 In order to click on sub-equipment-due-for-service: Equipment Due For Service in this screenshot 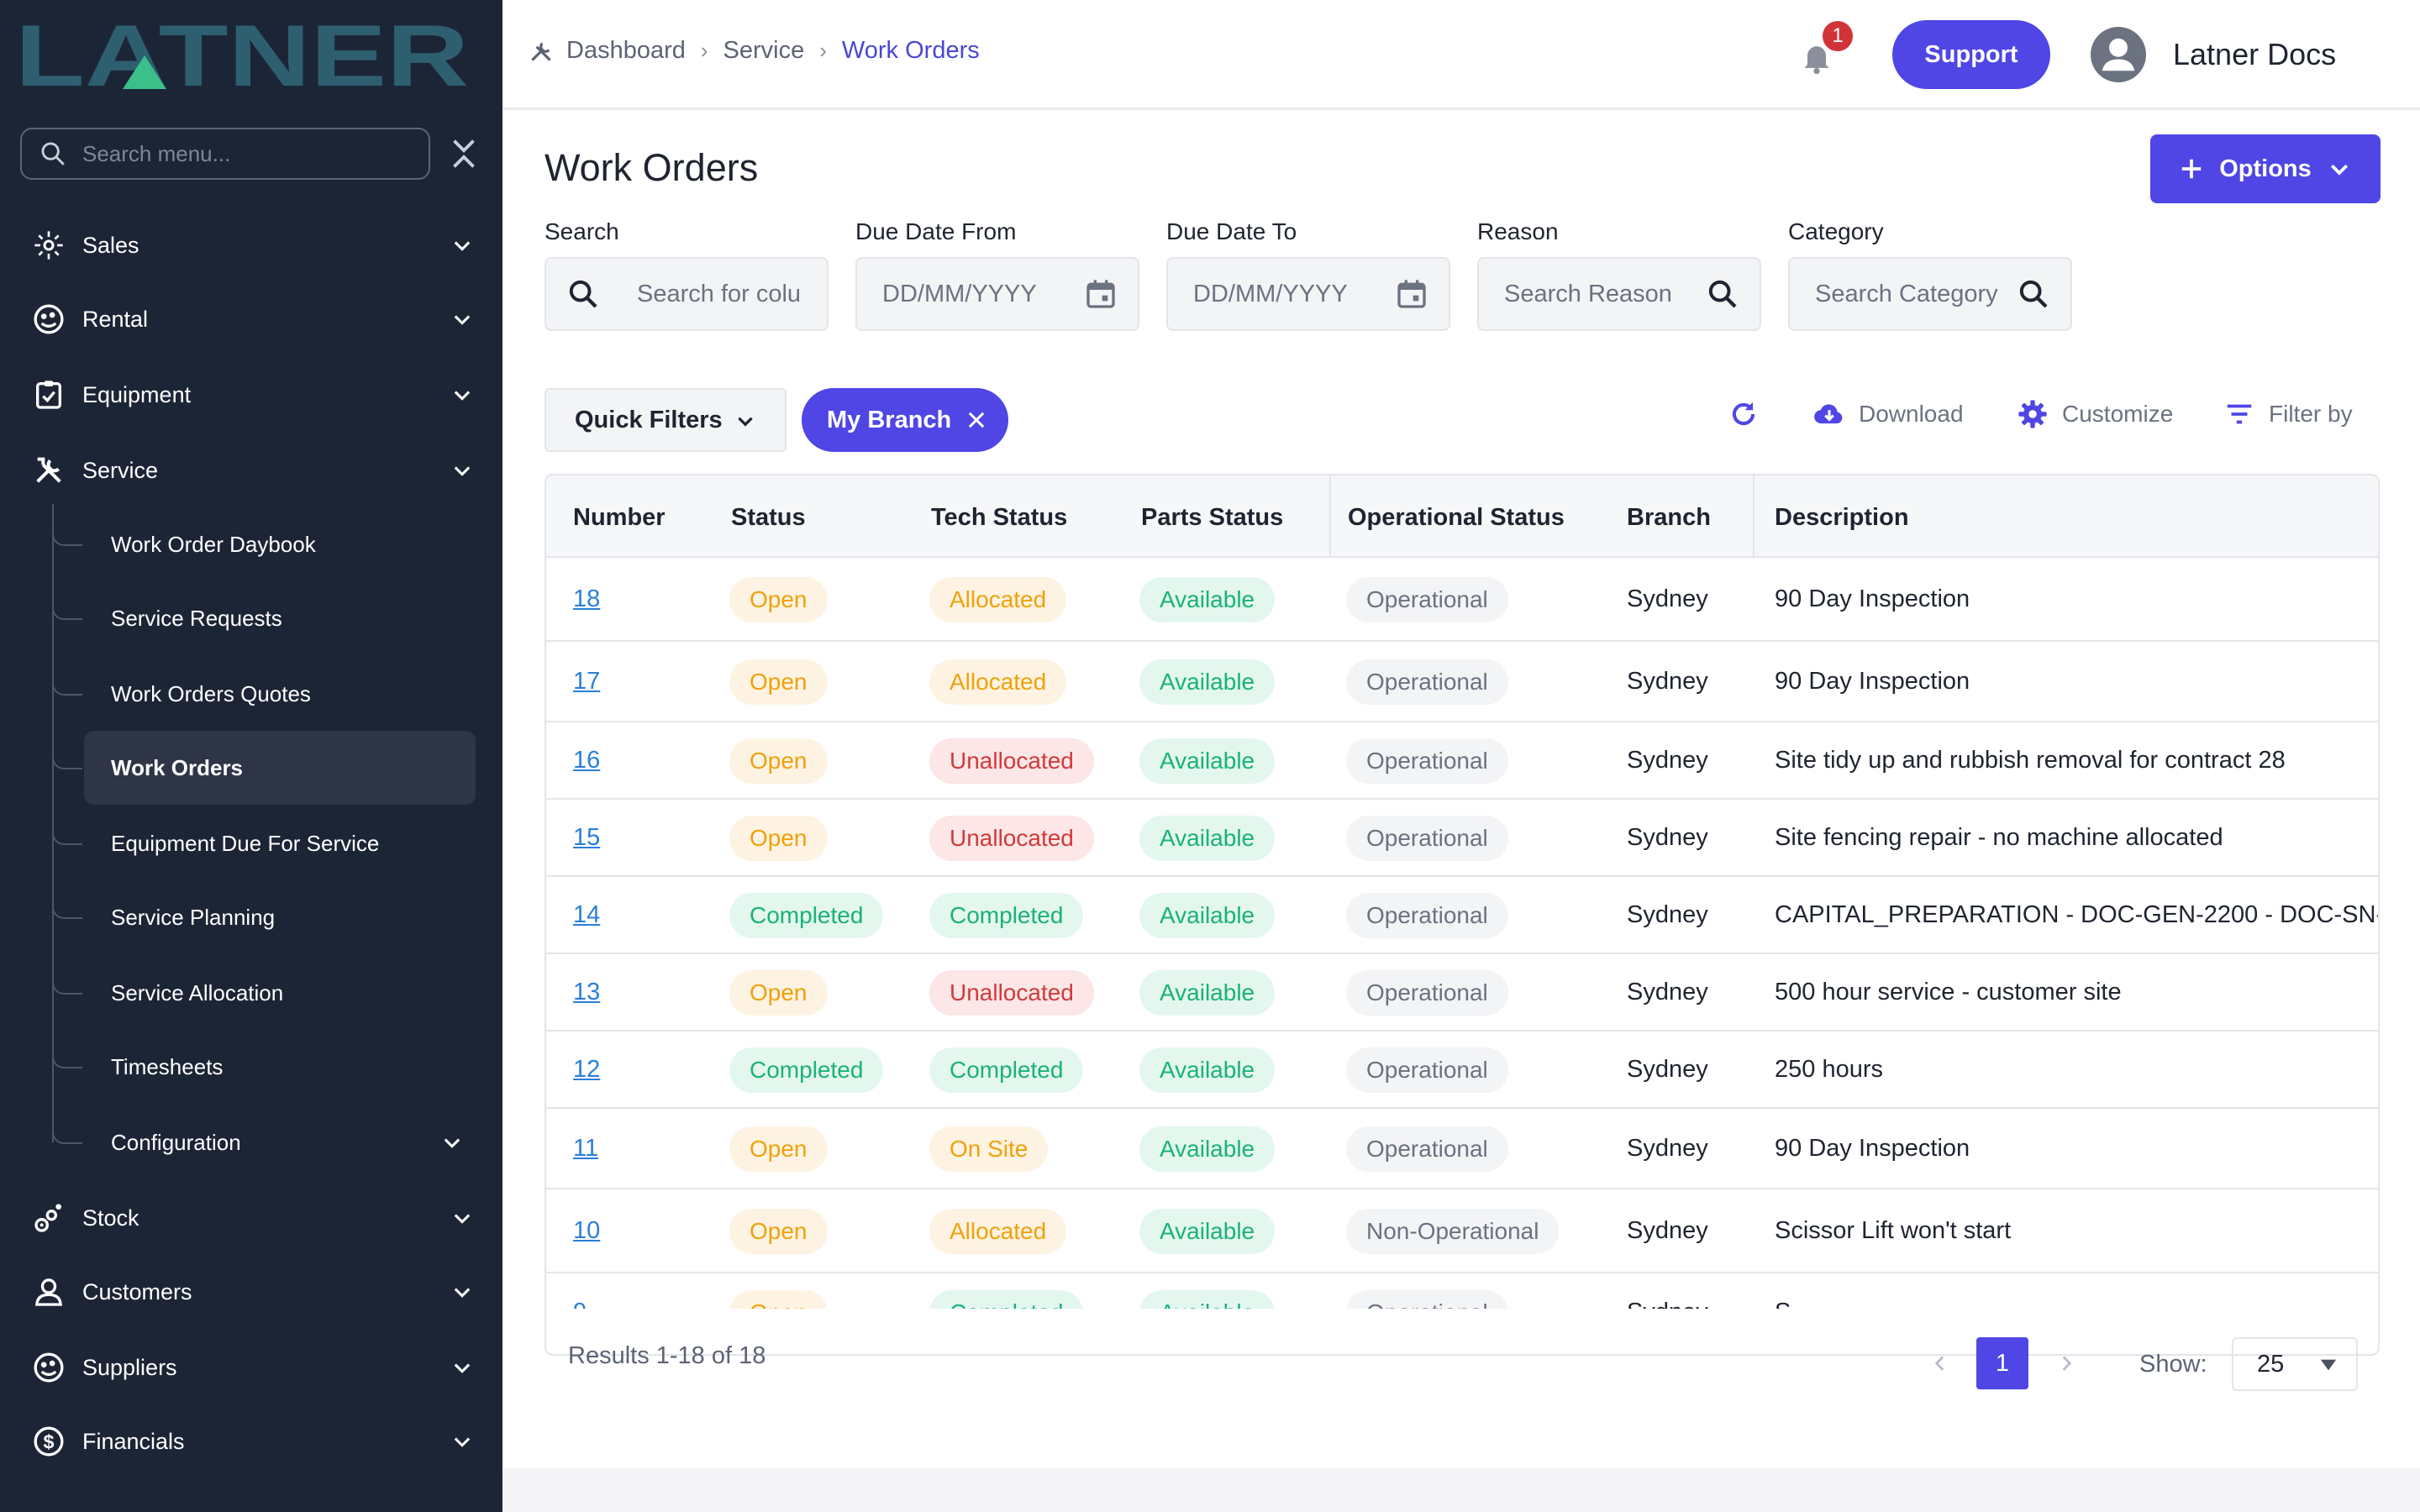, I will do `click(264, 843)`.